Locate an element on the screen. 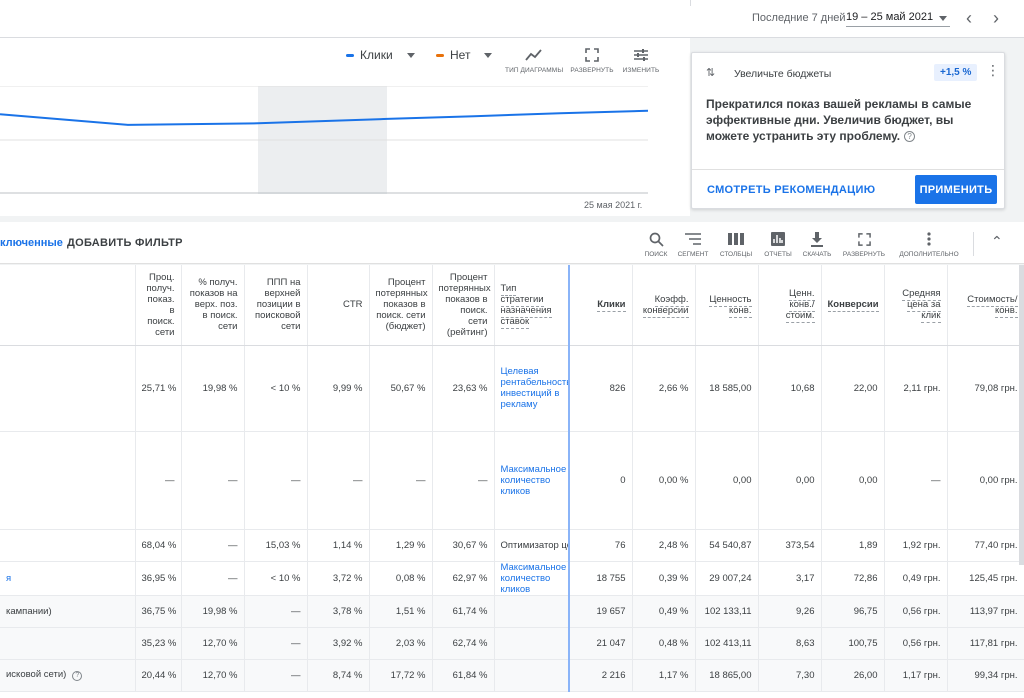 This screenshot has width=1024, height=698. column-header: Клики is located at coordinates (600, 305).